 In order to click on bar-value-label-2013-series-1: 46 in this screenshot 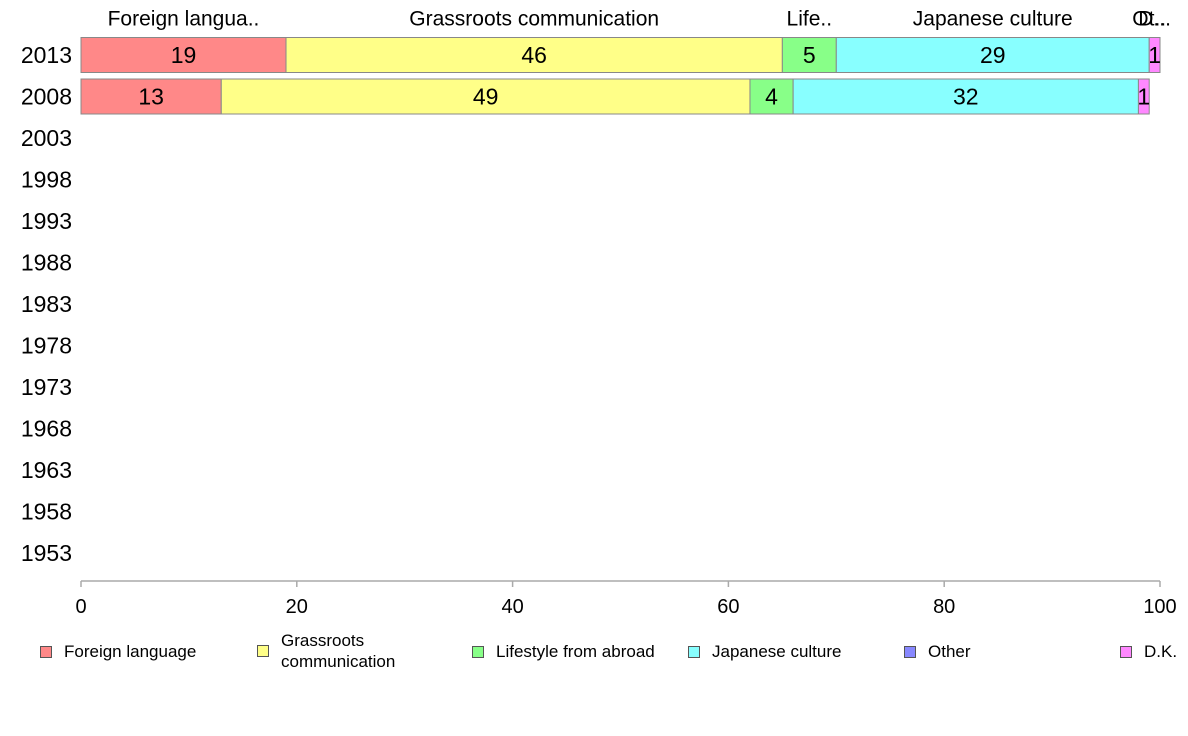, I will do `click(534, 55)`.